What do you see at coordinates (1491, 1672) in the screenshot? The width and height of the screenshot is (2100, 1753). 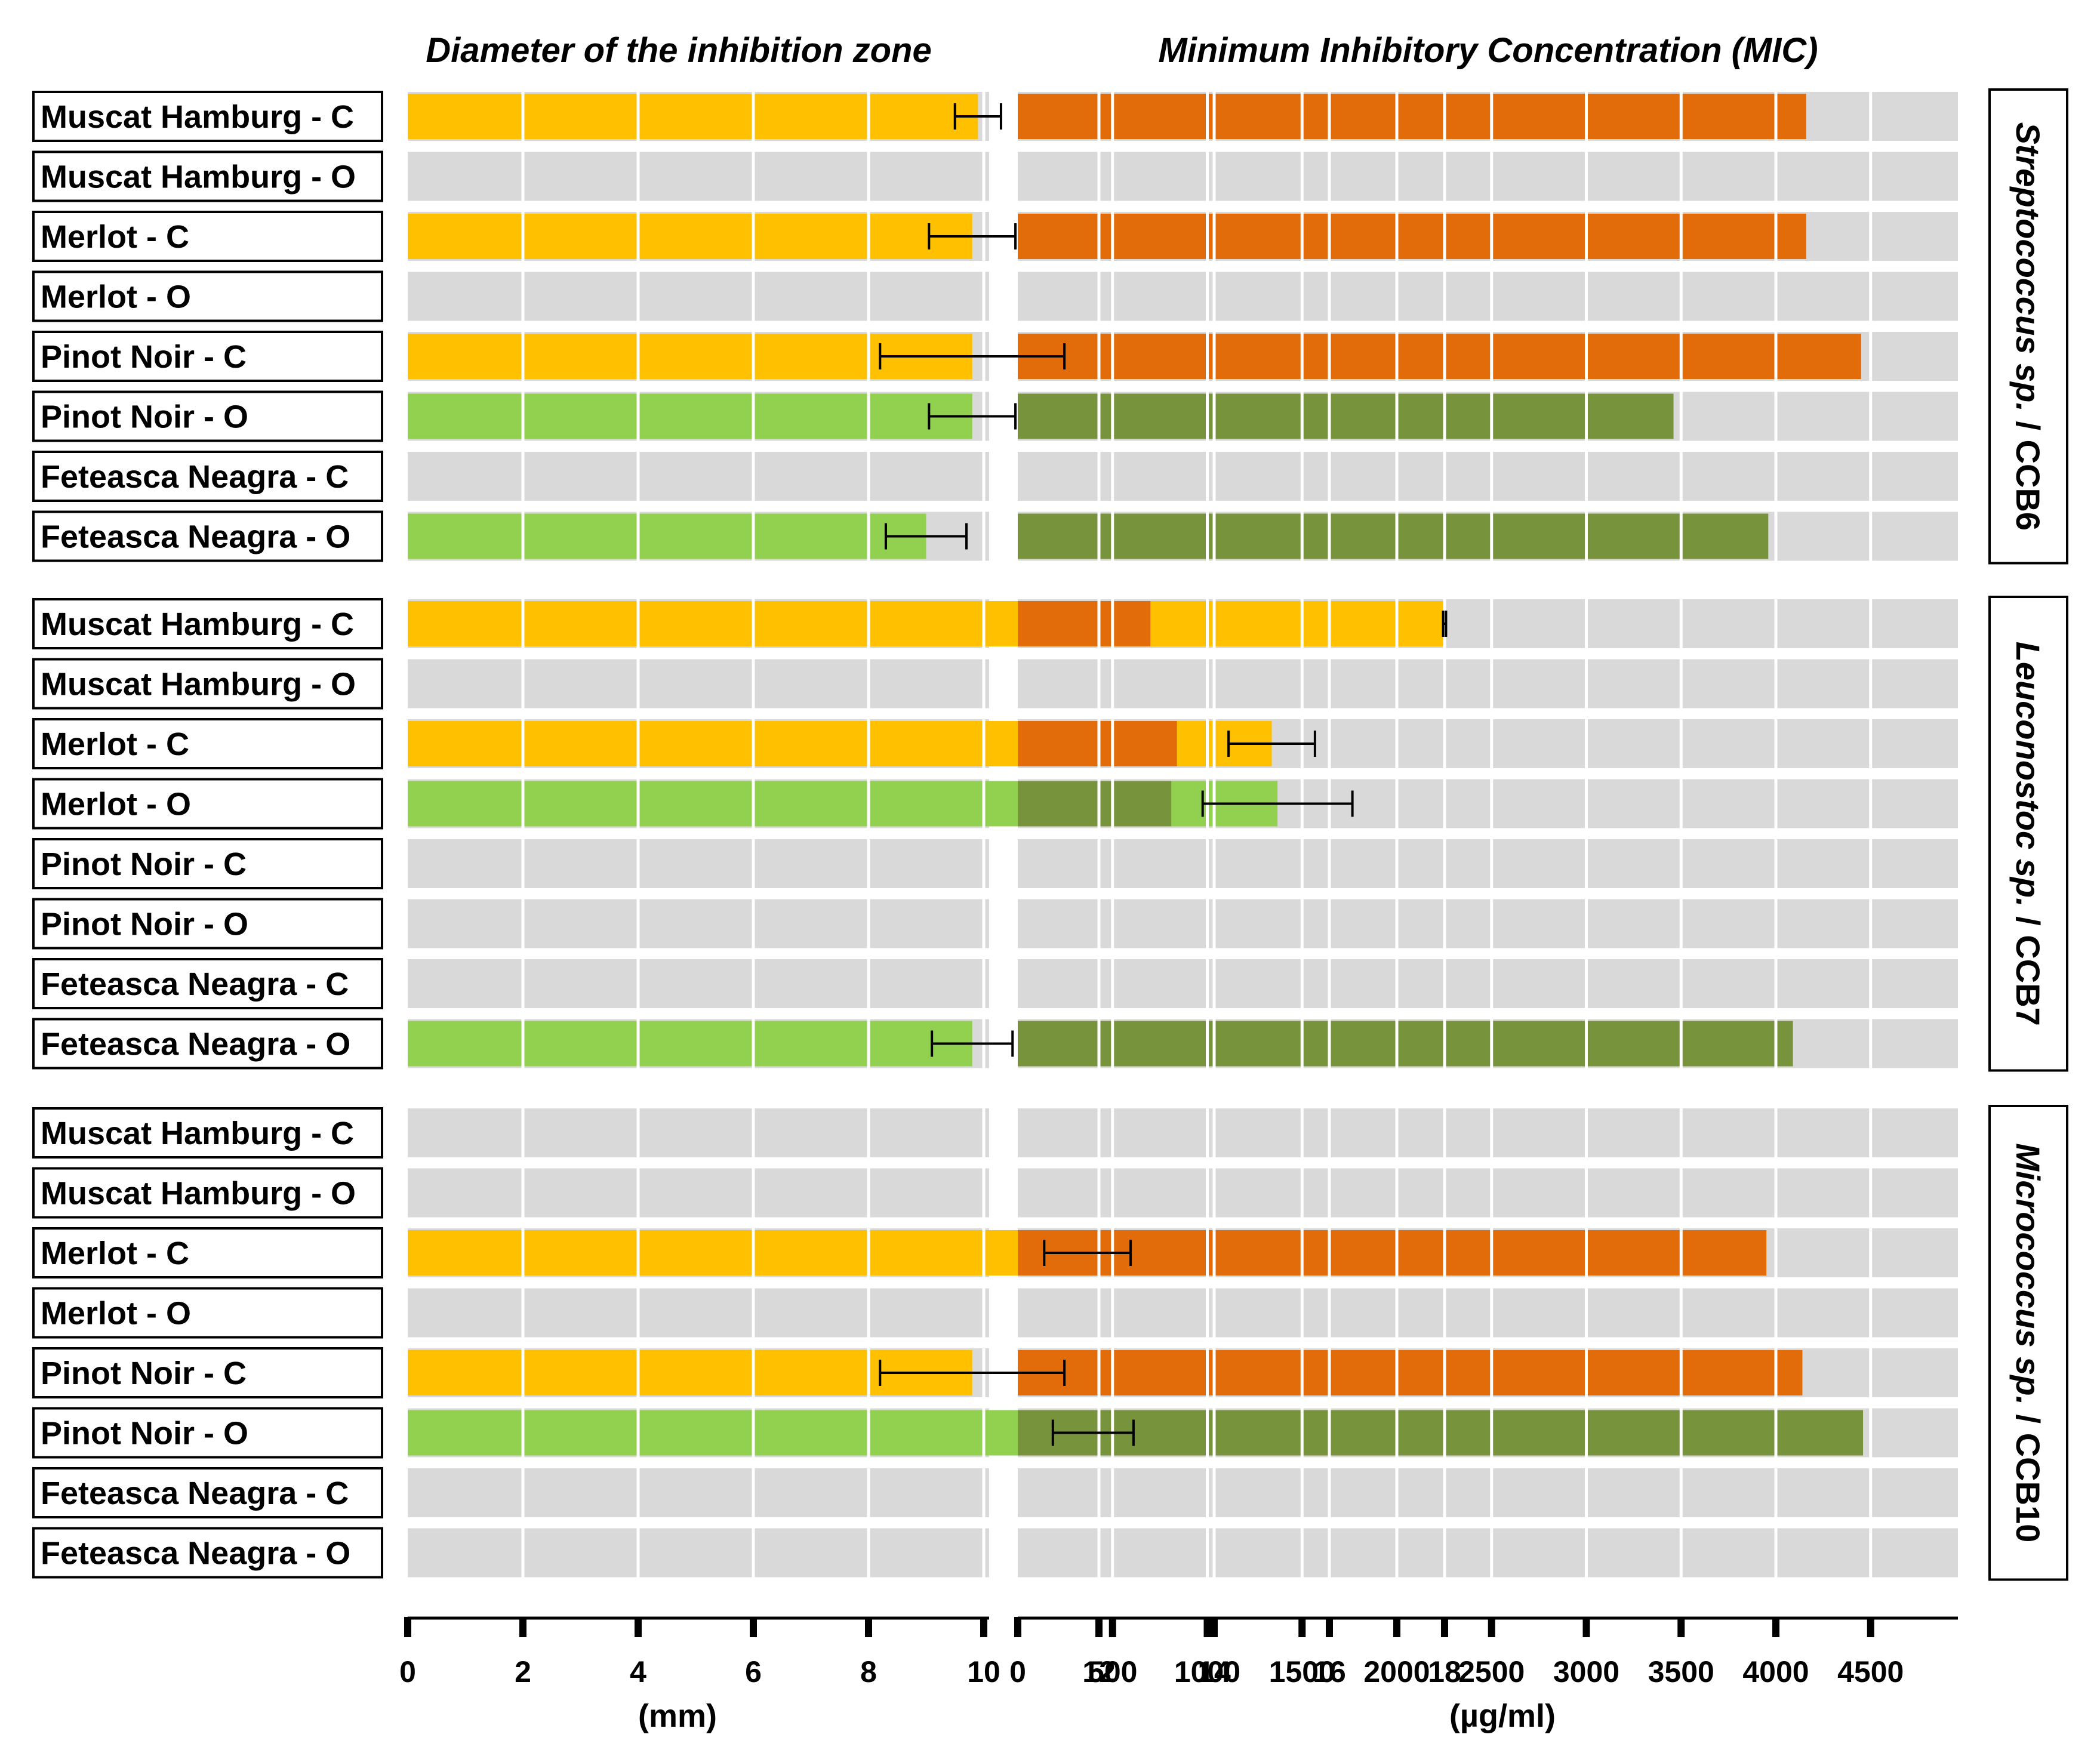 I see `axis-mic-tick-label: 2500` at bounding box center [1491, 1672].